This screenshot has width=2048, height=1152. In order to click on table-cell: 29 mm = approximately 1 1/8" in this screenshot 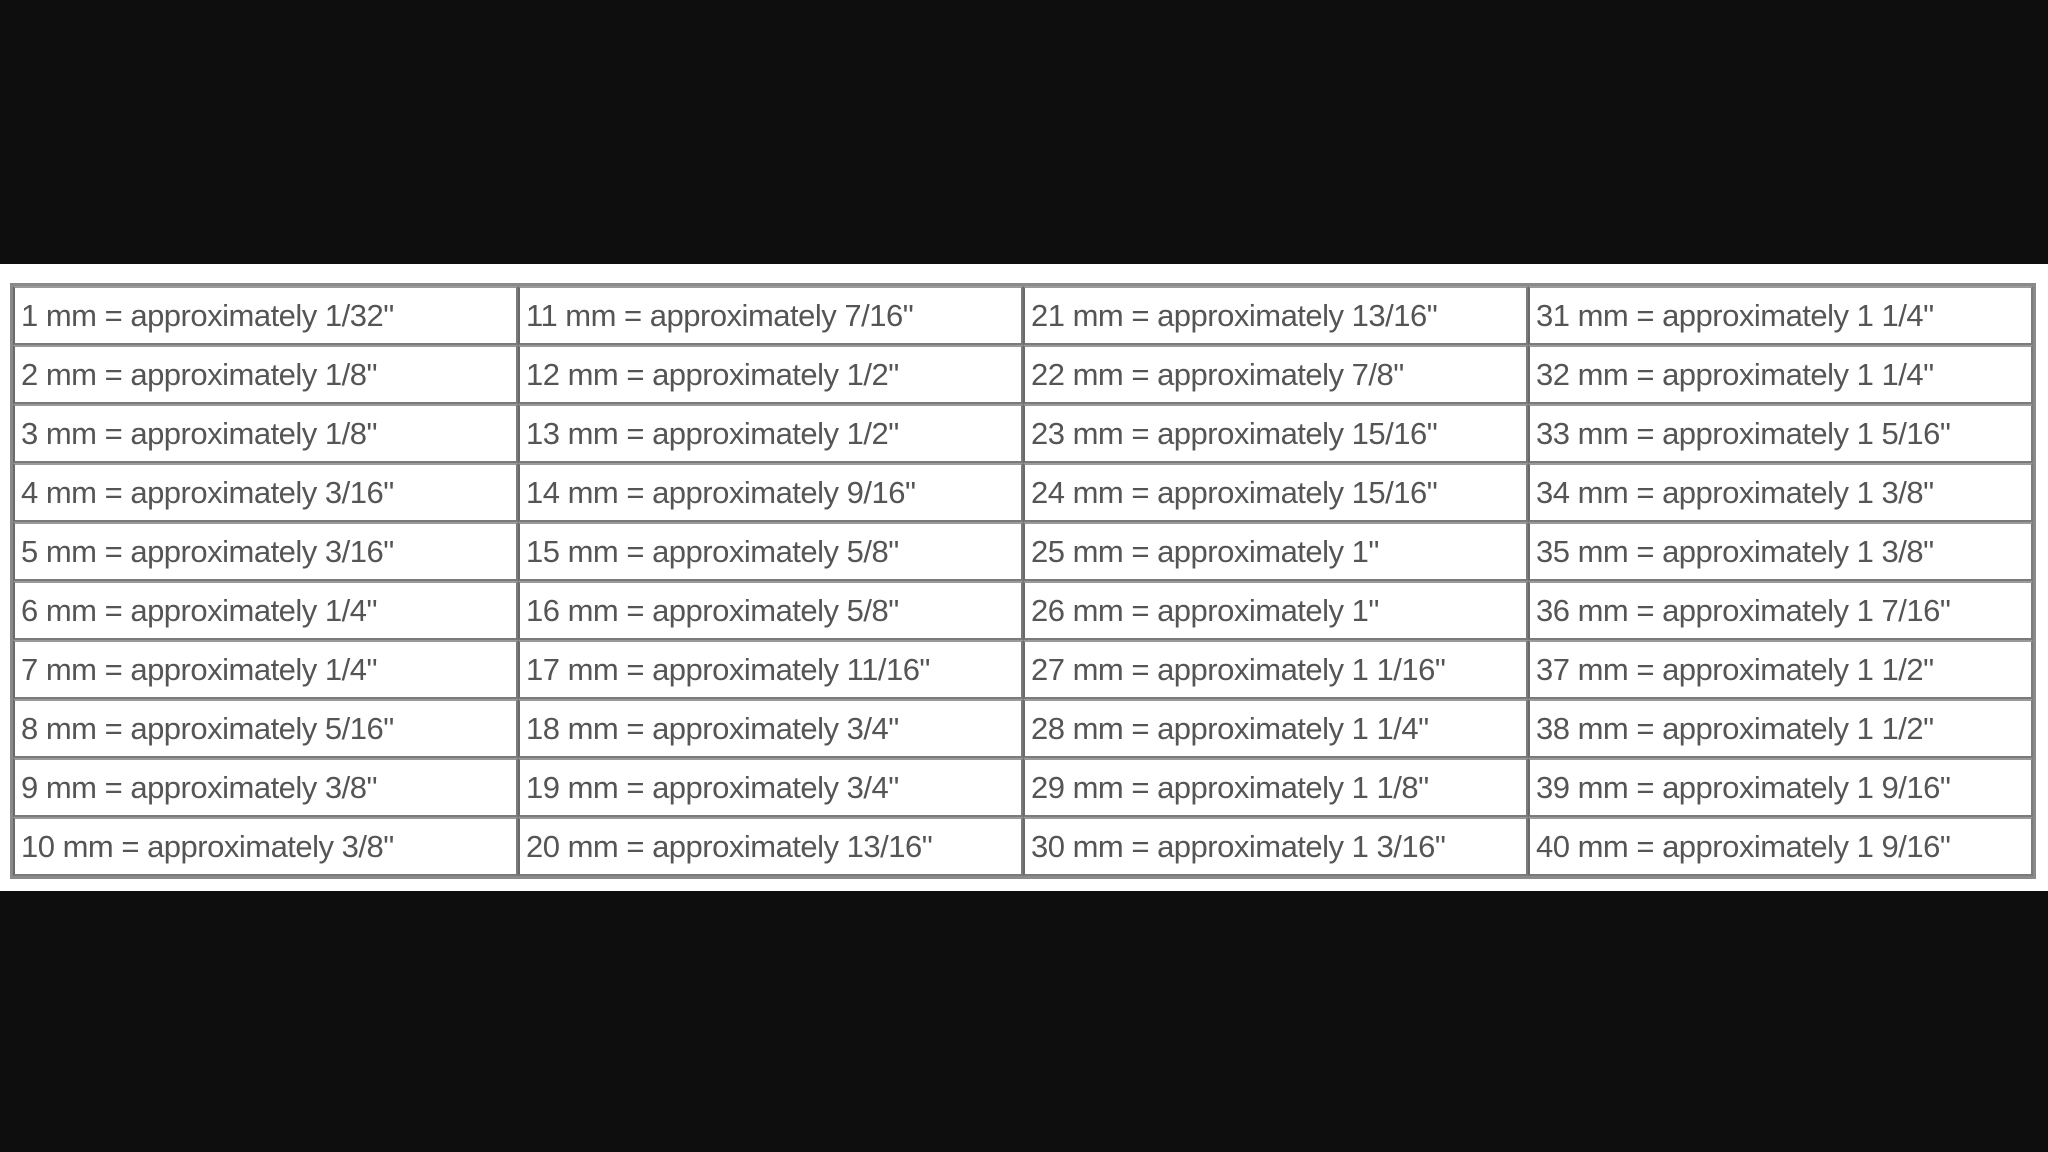, I will do `click(1275, 787)`.